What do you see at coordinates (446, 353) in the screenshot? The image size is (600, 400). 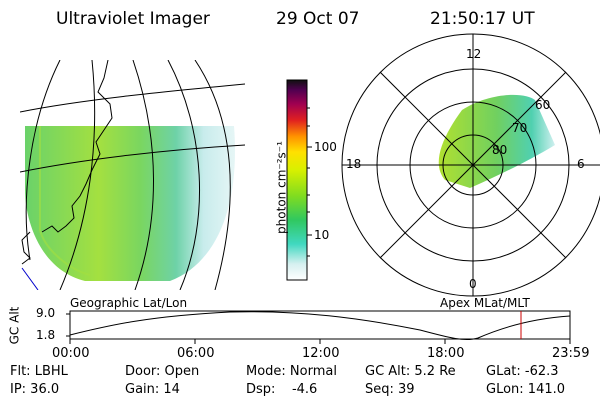 I see `altitude-xtick-1800: 18:00` at bounding box center [446, 353].